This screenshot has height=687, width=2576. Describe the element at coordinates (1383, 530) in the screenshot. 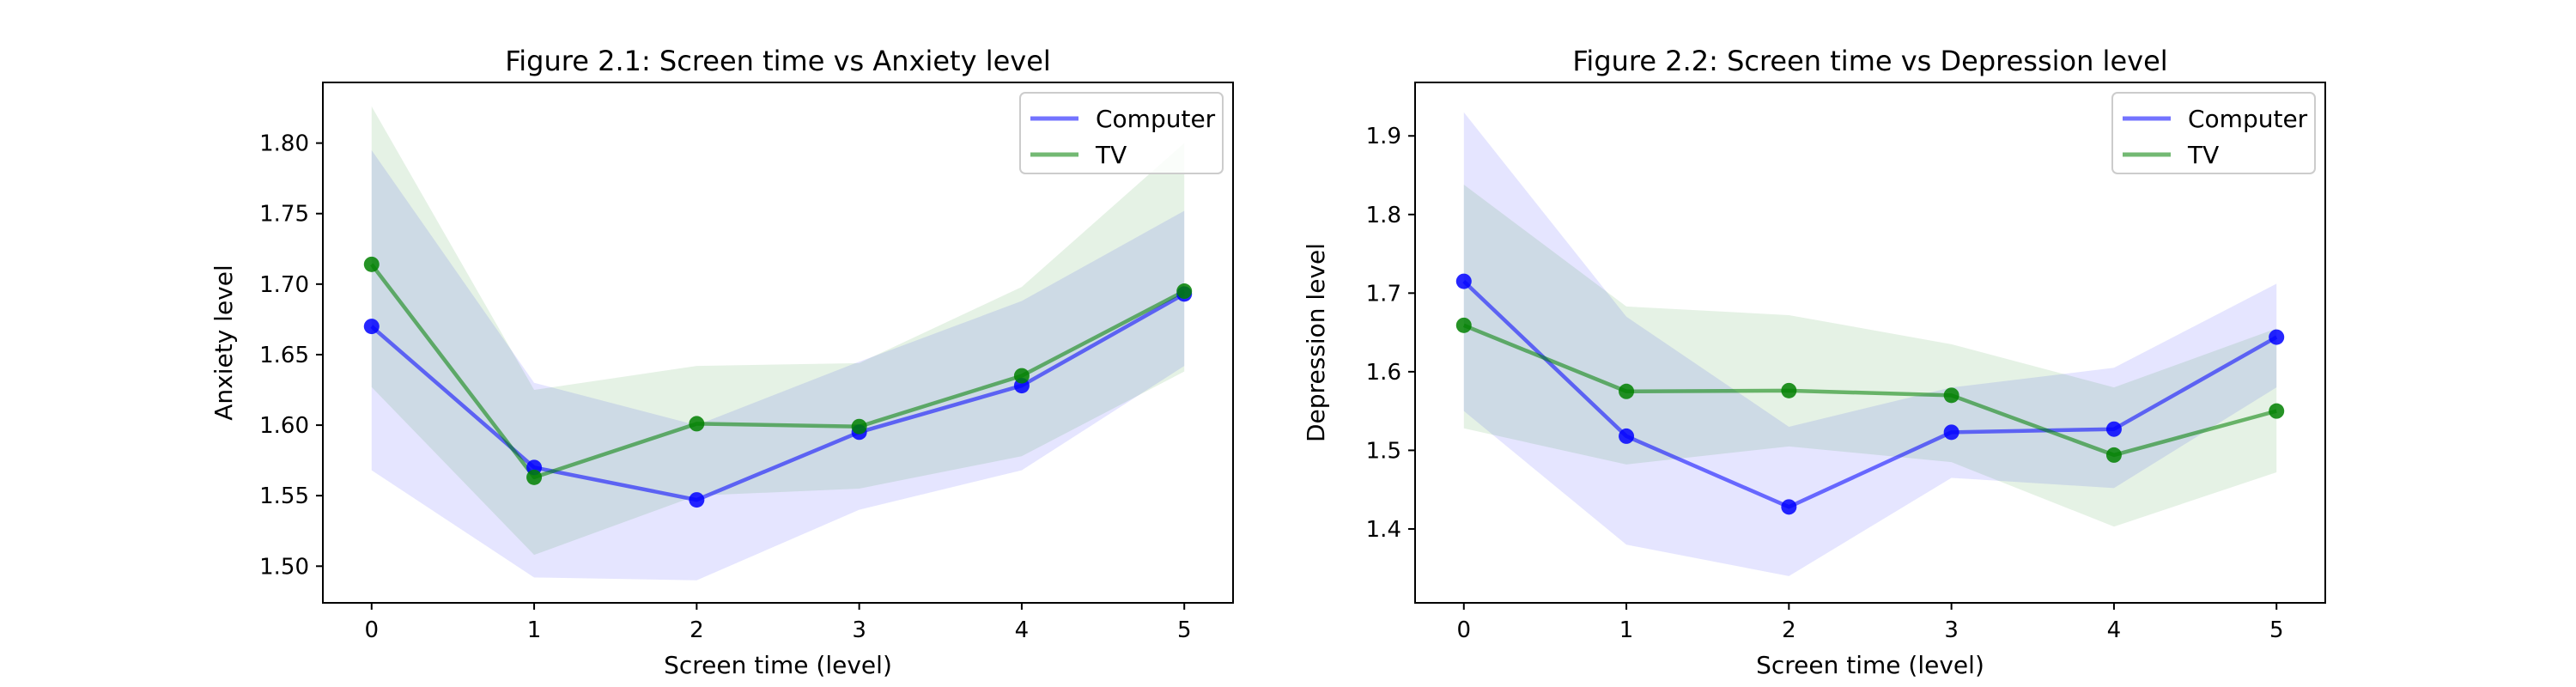

I see `y-tick-label: 1.4` at that location.